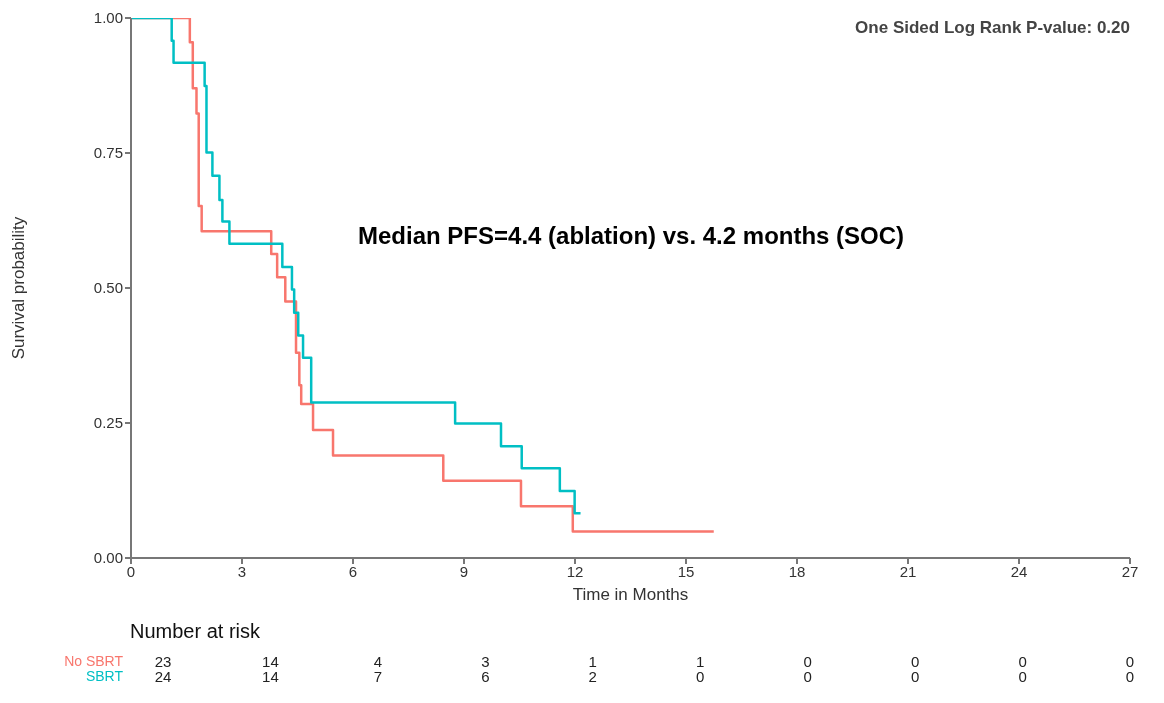  What do you see at coordinates (644, 676) in the screenshot?
I see `text: 24 14 7 6 2 0 0 0 0 0` at bounding box center [644, 676].